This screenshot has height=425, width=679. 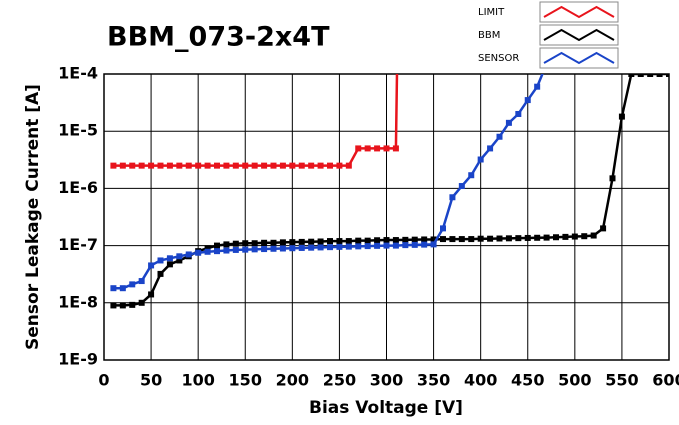 I want to click on x-tick-label: 500, so click(x=574, y=380).